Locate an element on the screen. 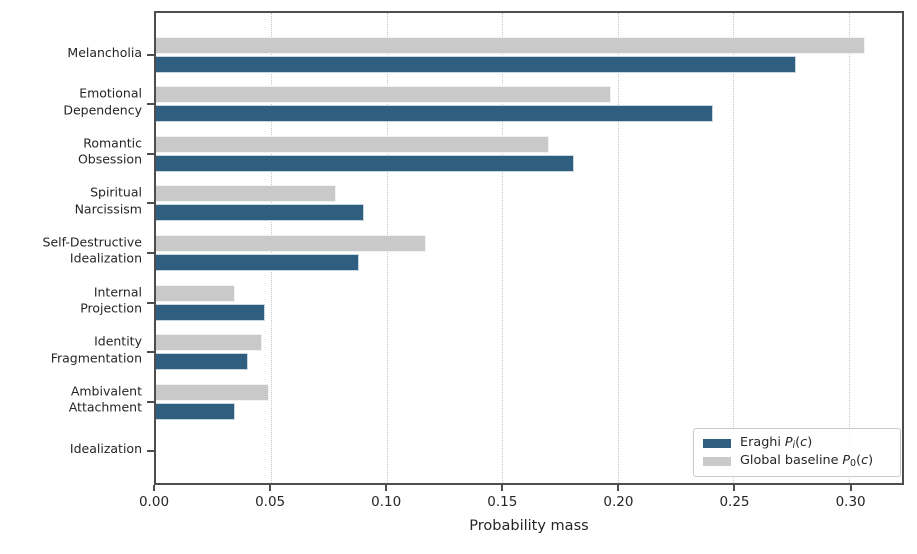  legend-text: Global baseline is located at coordinates (789, 461).